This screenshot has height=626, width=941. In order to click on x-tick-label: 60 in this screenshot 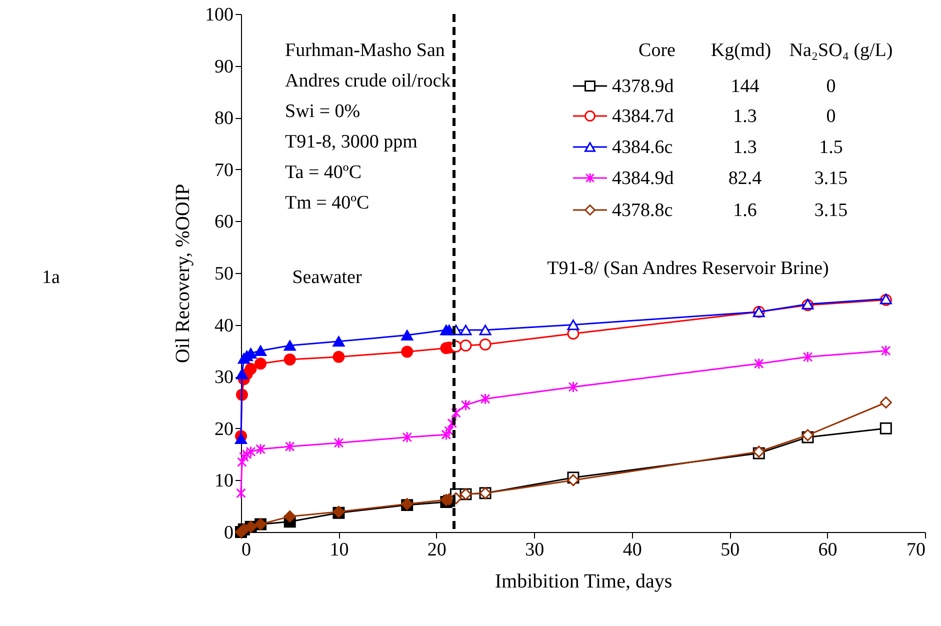, I will do `click(828, 550)`.